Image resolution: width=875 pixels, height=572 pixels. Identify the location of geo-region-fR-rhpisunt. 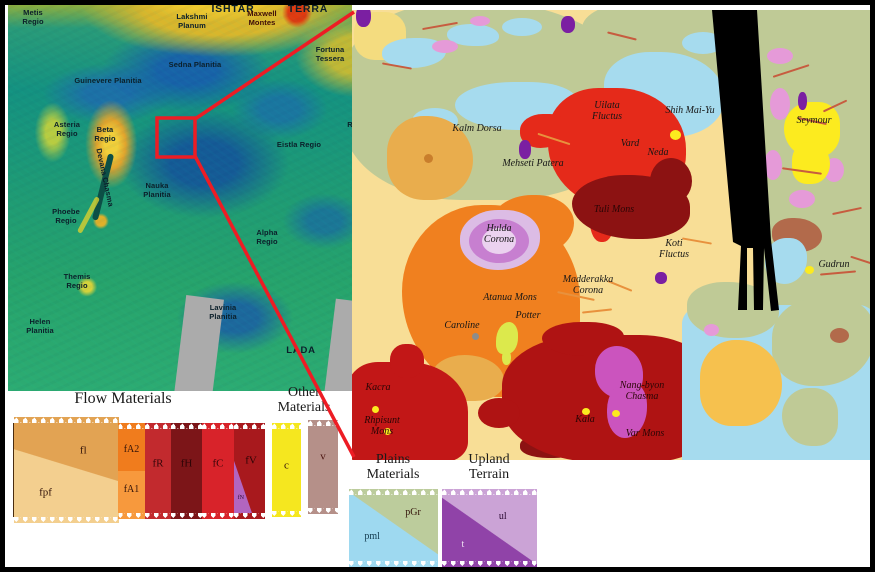
(410, 411).